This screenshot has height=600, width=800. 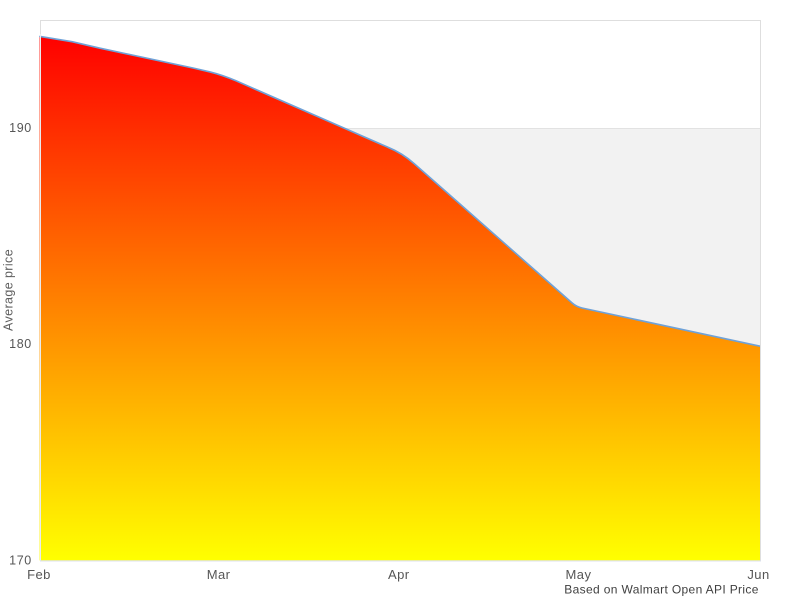 What do you see at coordinates (20, 344) in the screenshot?
I see `svg-text: 180` at bounding box center [20, 344].